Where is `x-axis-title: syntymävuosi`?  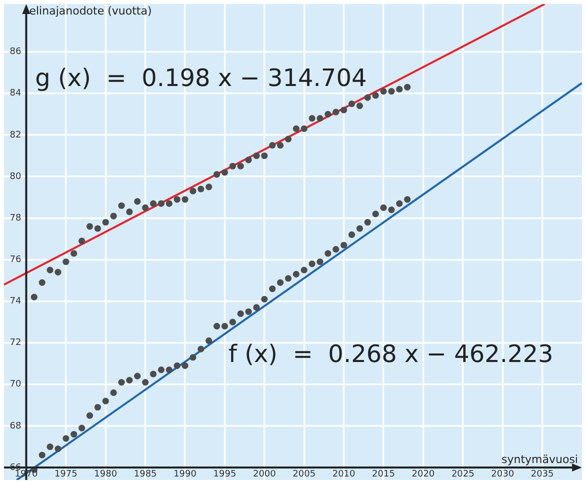 x-axis-title: syntymävuosi is located at coordinates (540, 459).